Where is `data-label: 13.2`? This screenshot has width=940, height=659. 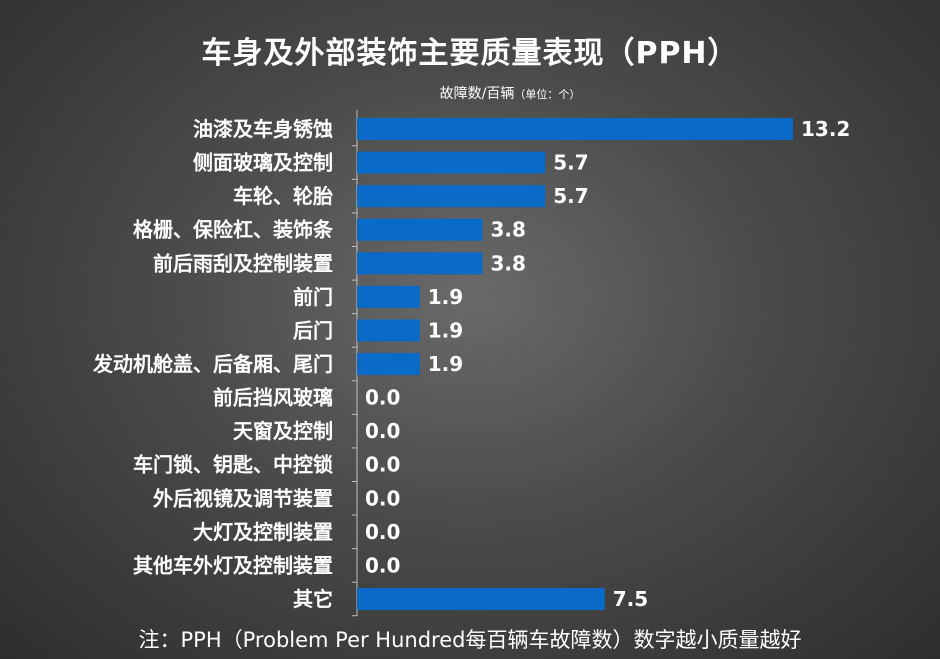 data-label: 13.2 is located at coordinates (825, 129).